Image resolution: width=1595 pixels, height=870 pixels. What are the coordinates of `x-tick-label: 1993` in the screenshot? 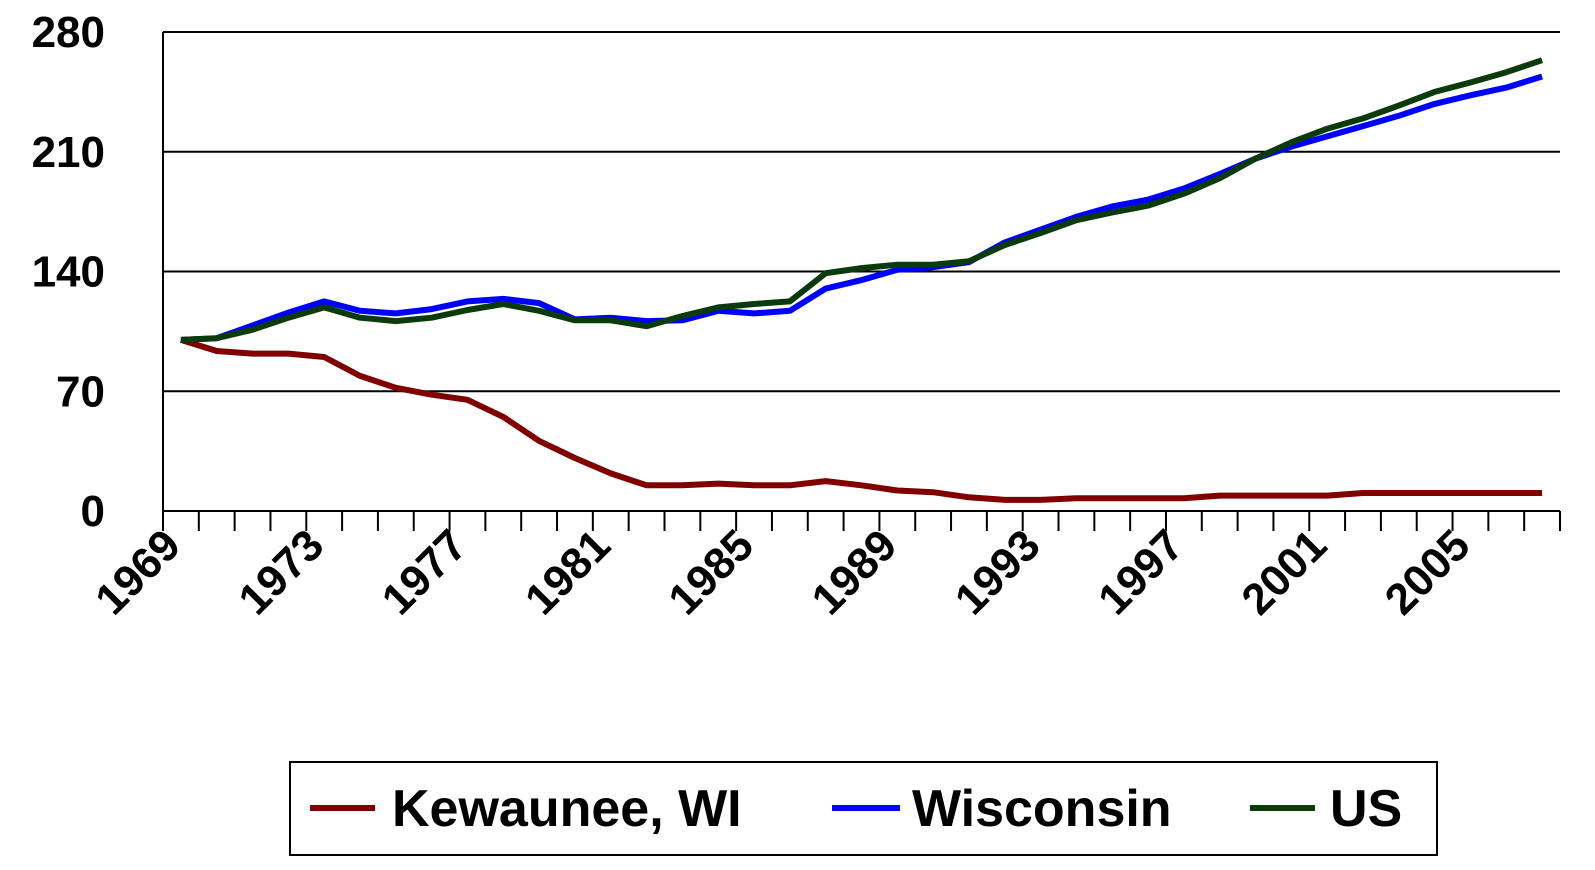 It's located at (998, 572).